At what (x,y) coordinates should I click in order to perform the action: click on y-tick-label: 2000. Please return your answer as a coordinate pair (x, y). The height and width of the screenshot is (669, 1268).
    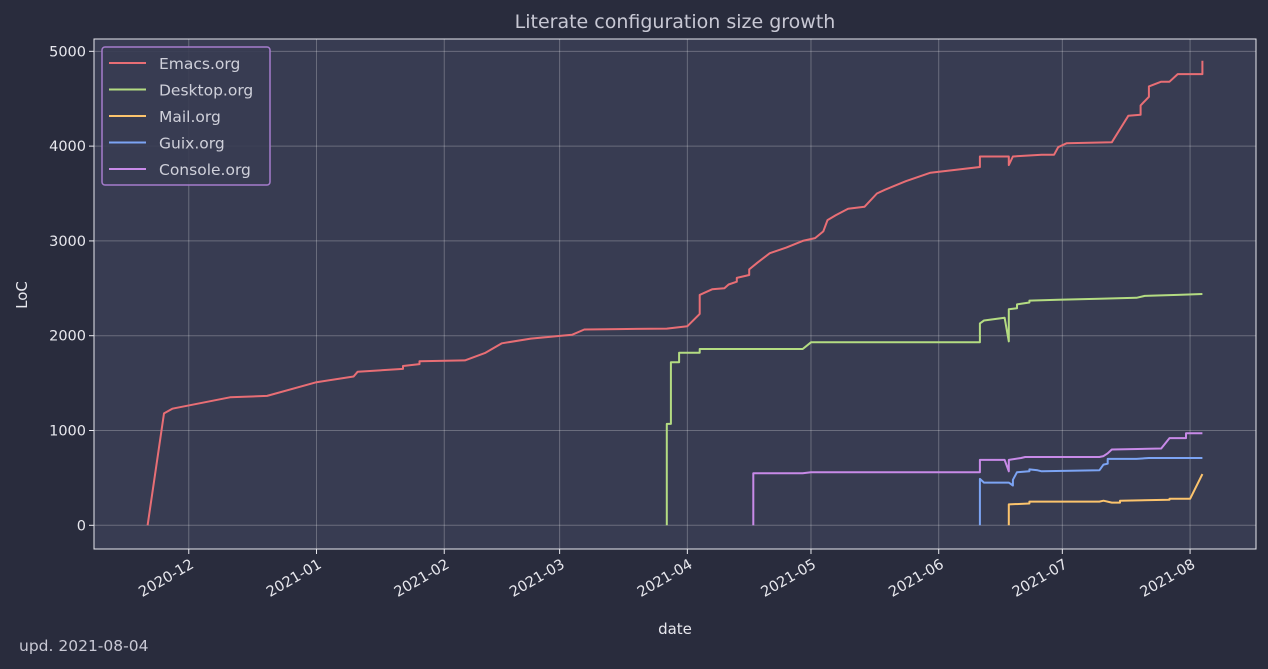
    Looking at the image, I should click on (67, 337).